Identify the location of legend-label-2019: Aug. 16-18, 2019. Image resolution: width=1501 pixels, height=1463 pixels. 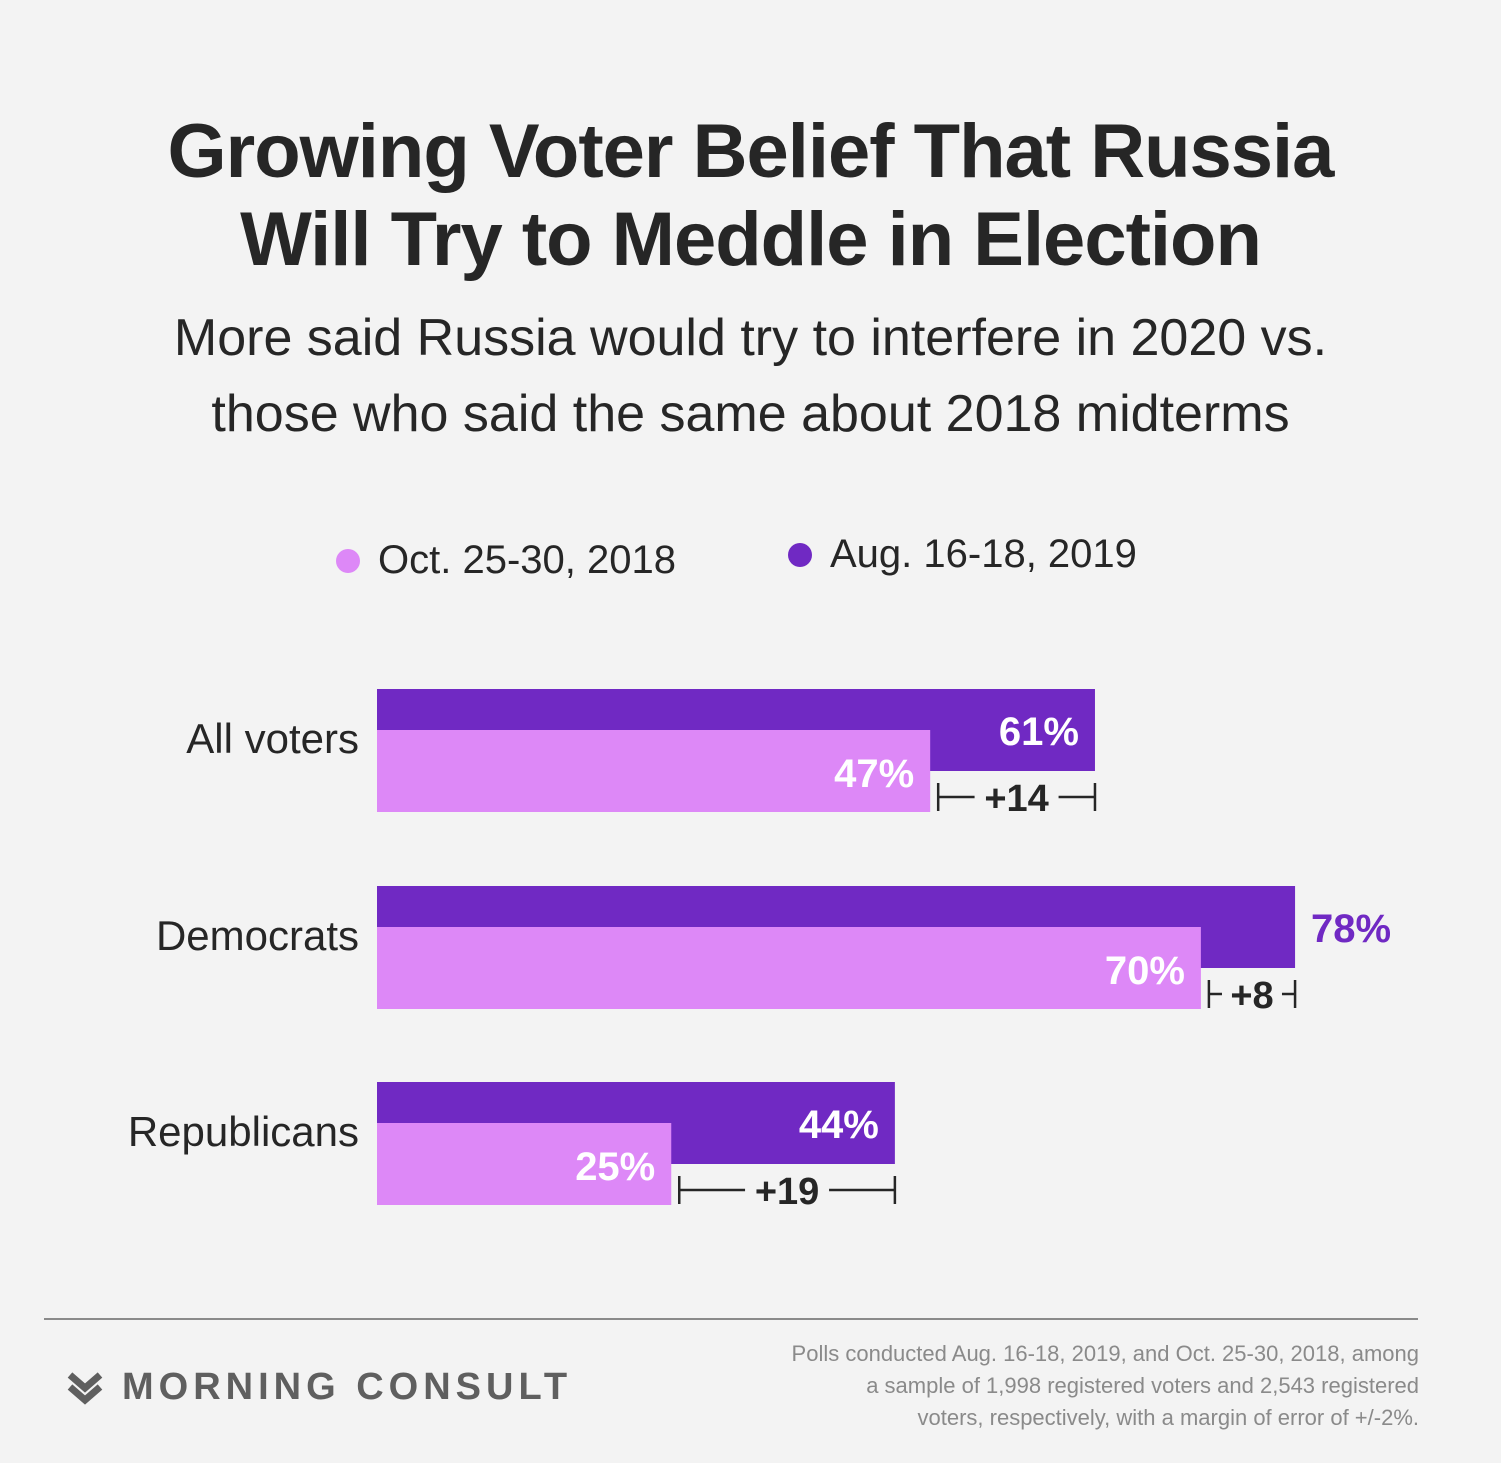
(983, 554).